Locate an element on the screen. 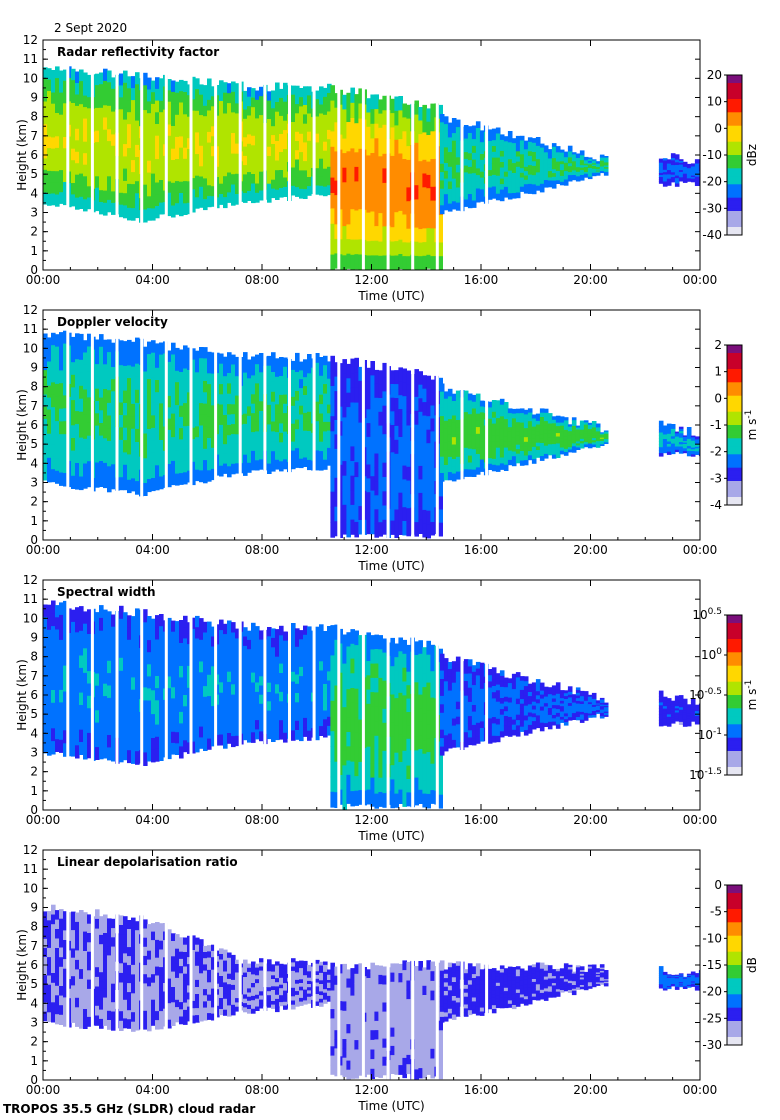 The image size is (780, 1120). colorbar-tick-label: 10⁰ is located at coordinates (711, 654).